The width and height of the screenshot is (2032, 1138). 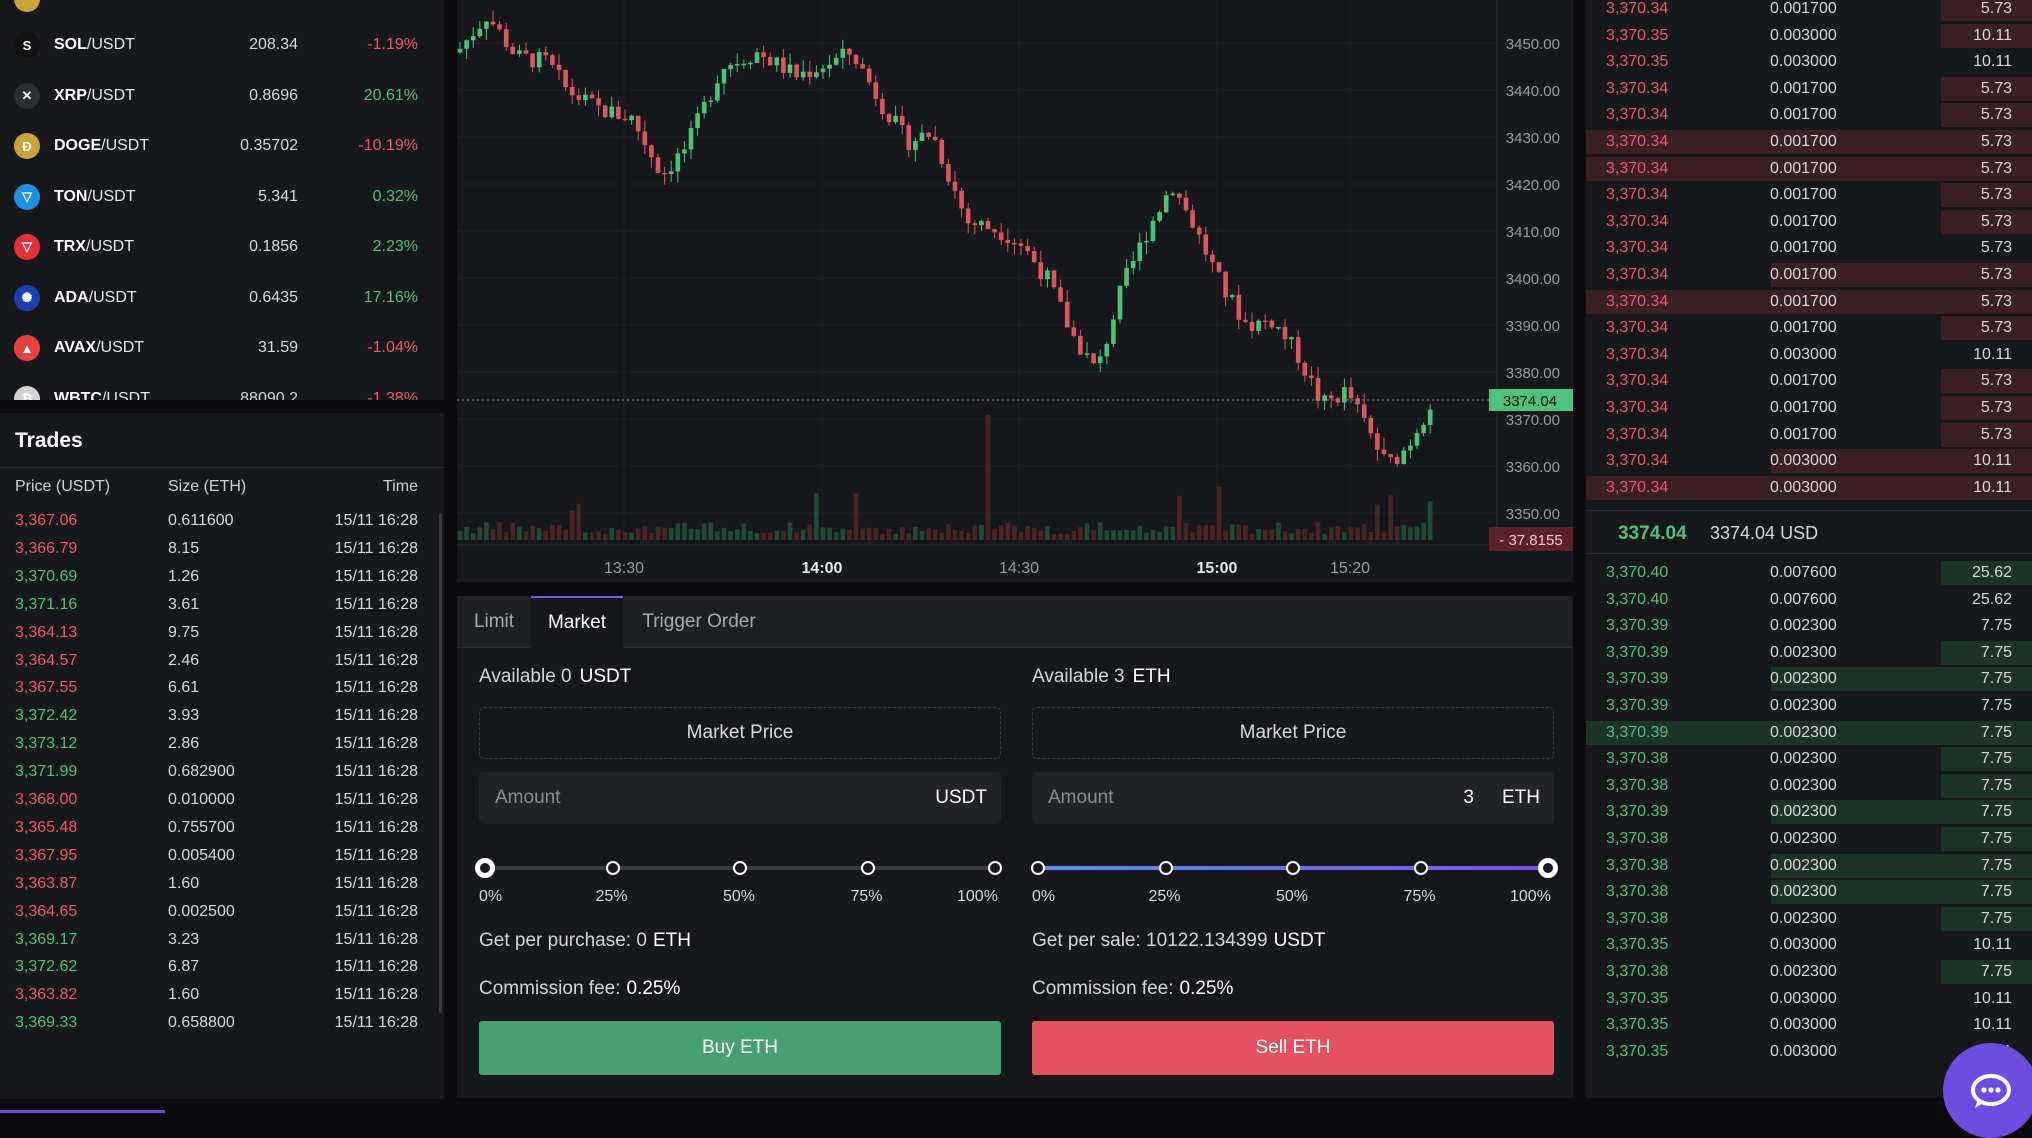 I want to click on slider-label: 75%, so click(x=866, y=896).